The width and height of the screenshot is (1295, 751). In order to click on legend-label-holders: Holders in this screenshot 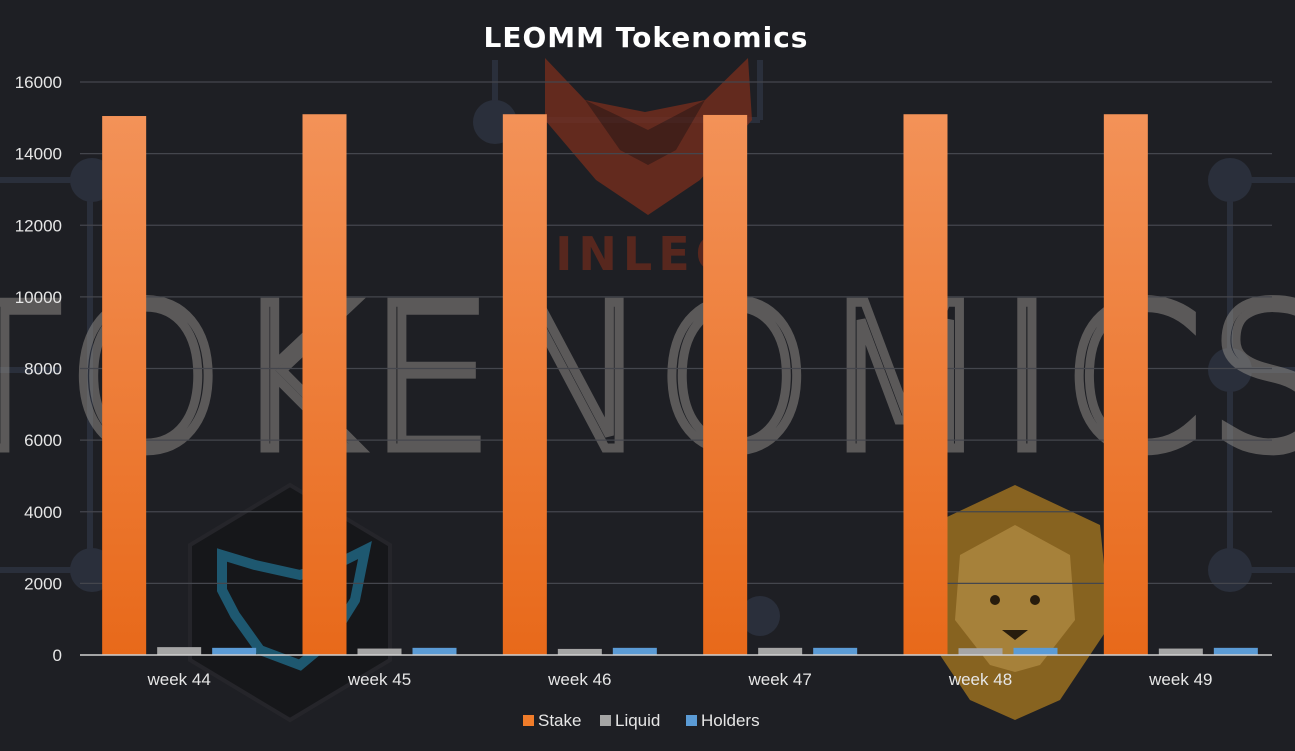, I will do `click(730, 720)`.